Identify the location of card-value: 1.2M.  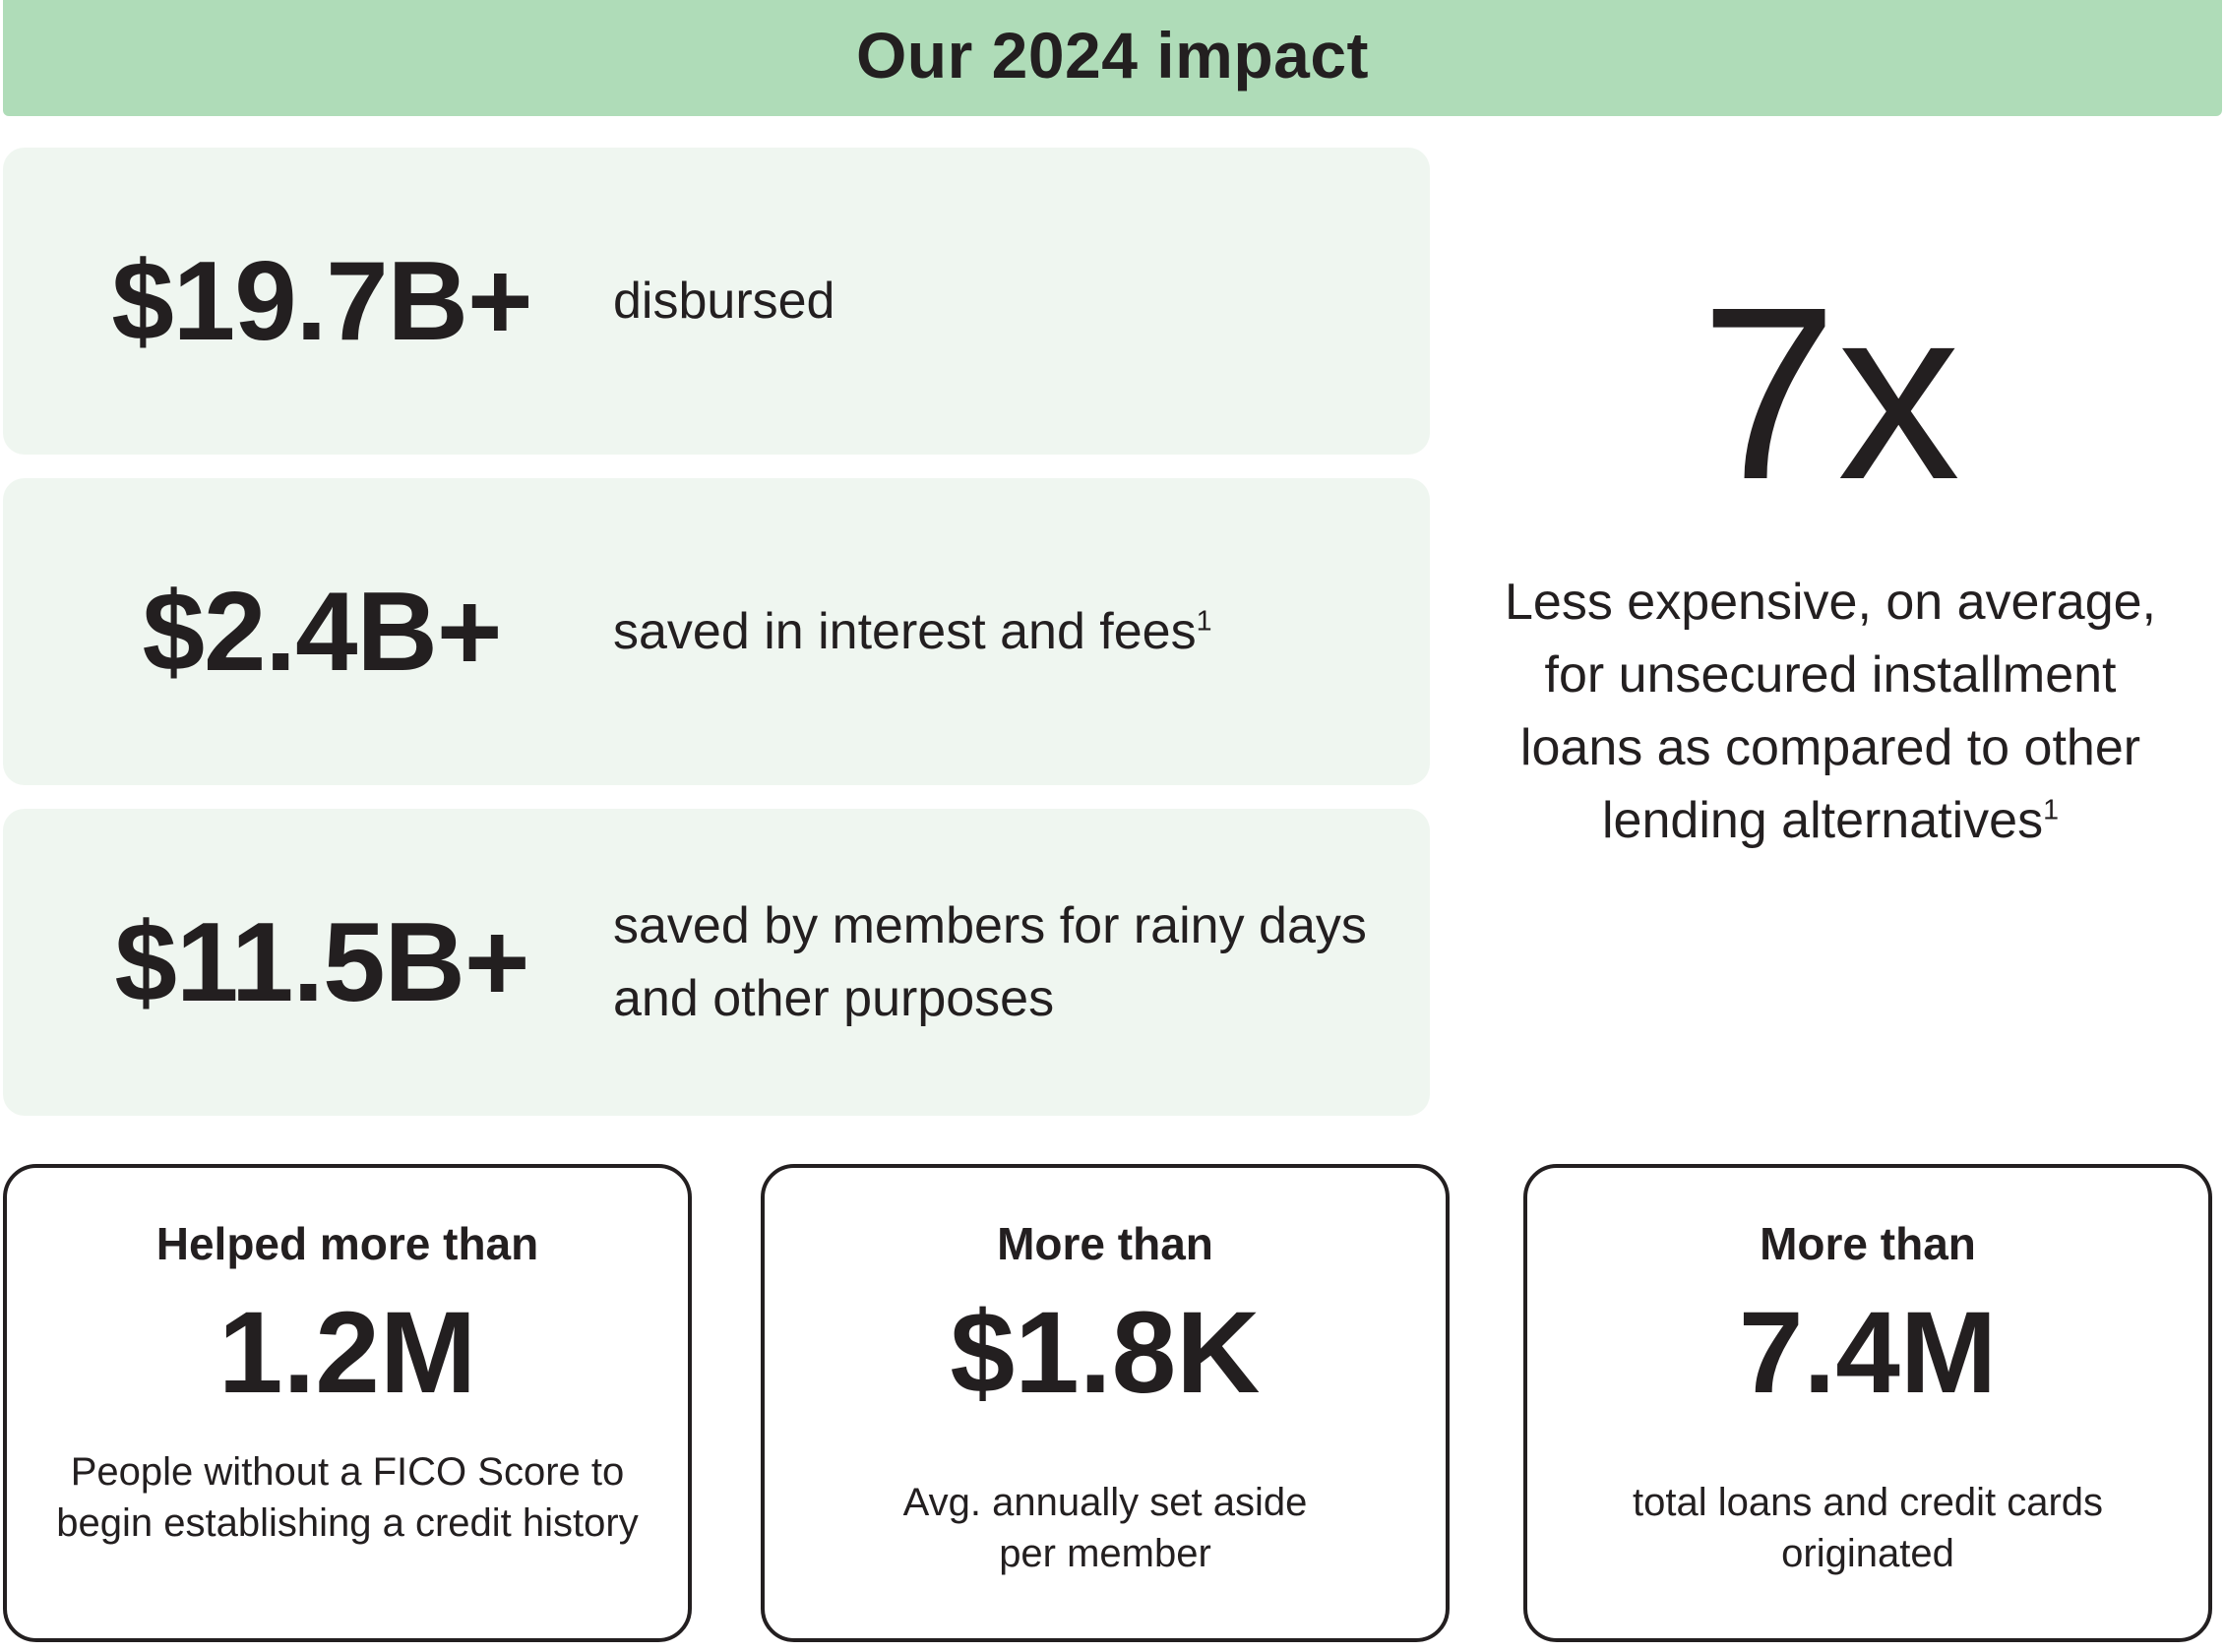
(347, 1353).